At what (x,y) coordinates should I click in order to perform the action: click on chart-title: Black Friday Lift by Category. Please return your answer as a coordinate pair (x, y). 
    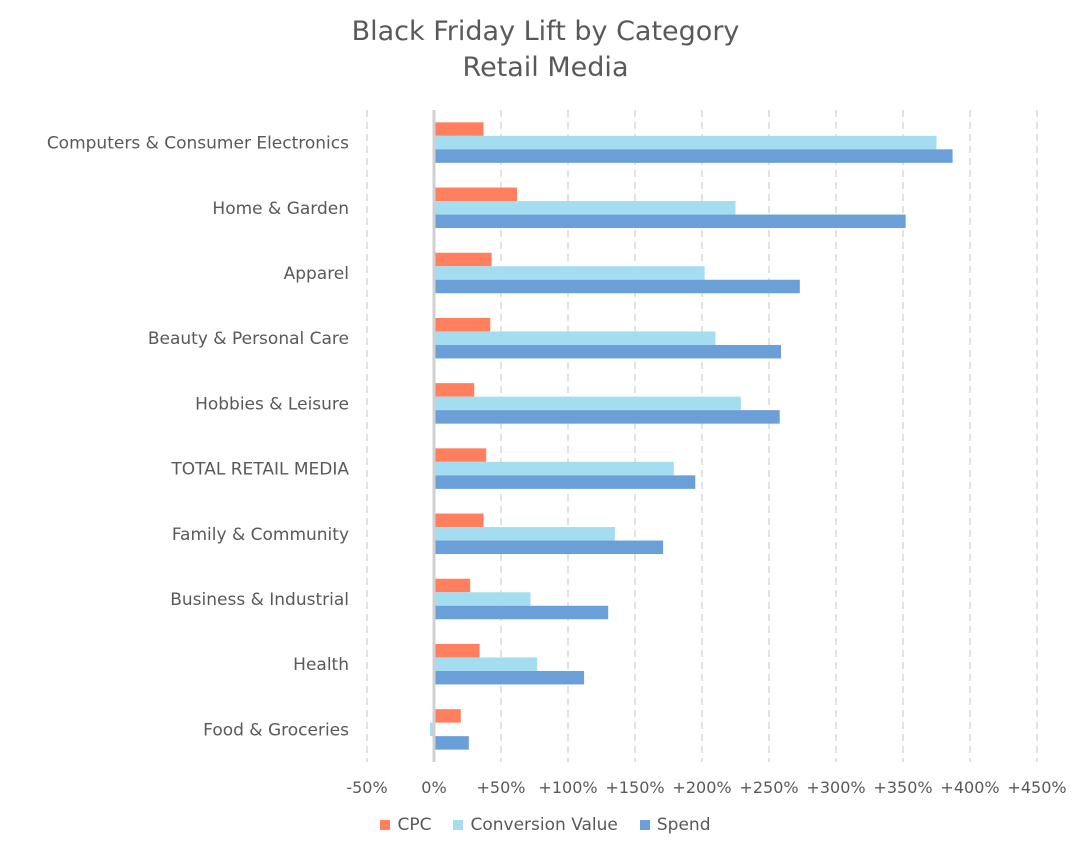
    Looking at the image, I should click on (545, 31).